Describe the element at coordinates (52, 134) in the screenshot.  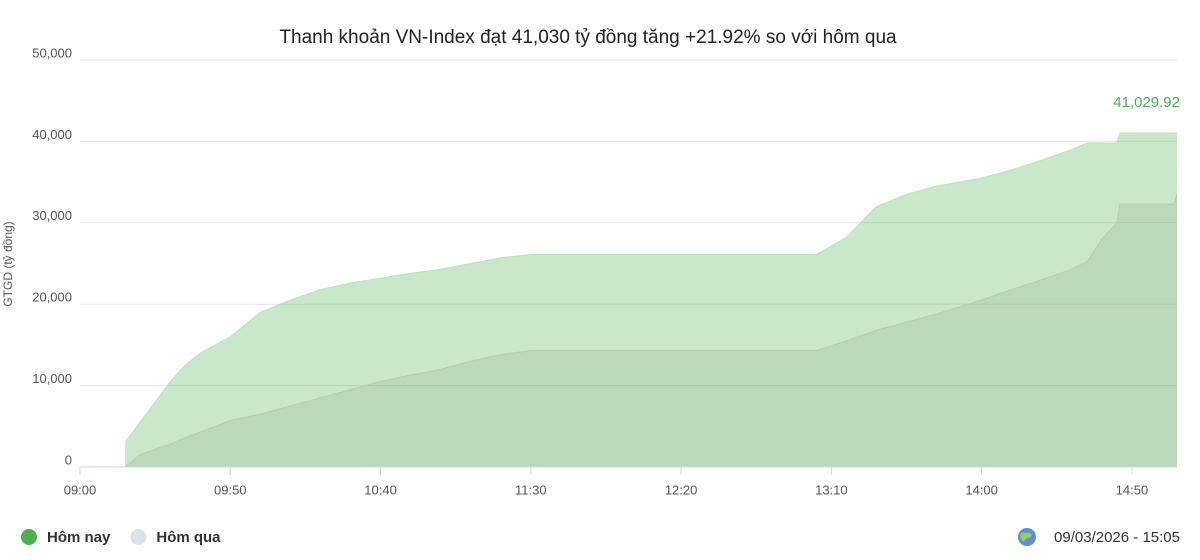
I see `y-tick-label: 40,000` at that location.